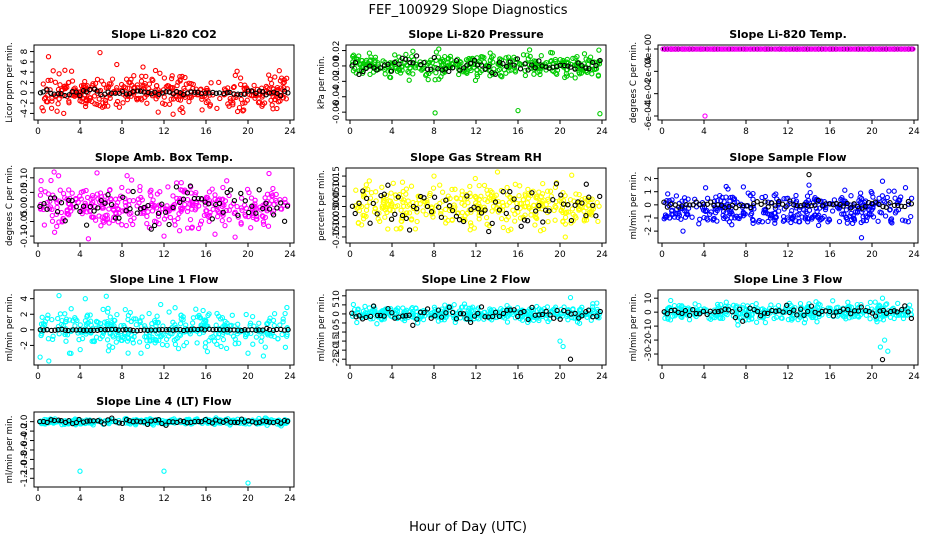 The image size is (936, 540). What do you see at coordinates (467, 10) in the screenshot?
I see `figure-title: FEF_100929 Slope Diagnostics` at bounding box center [467, 10].